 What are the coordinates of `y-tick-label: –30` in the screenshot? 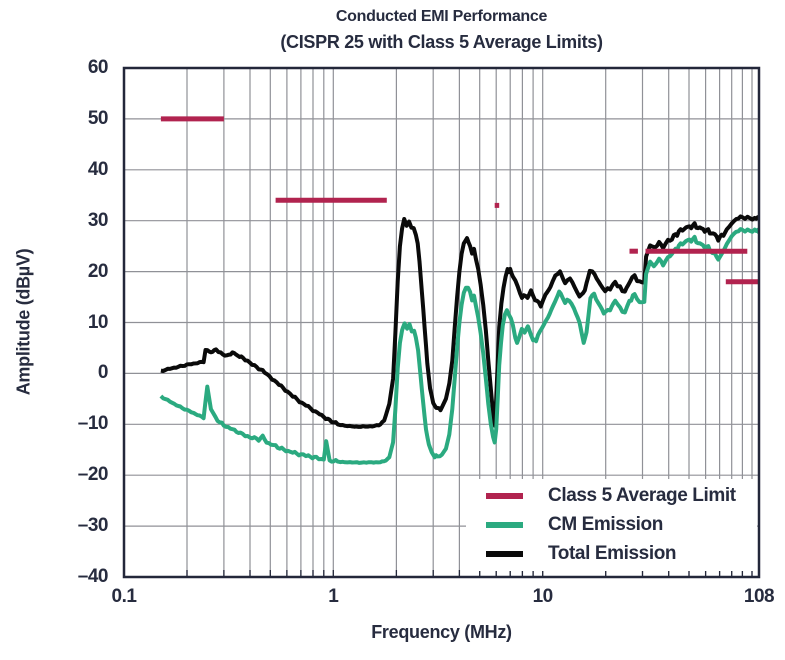 It's located at (93, 526).